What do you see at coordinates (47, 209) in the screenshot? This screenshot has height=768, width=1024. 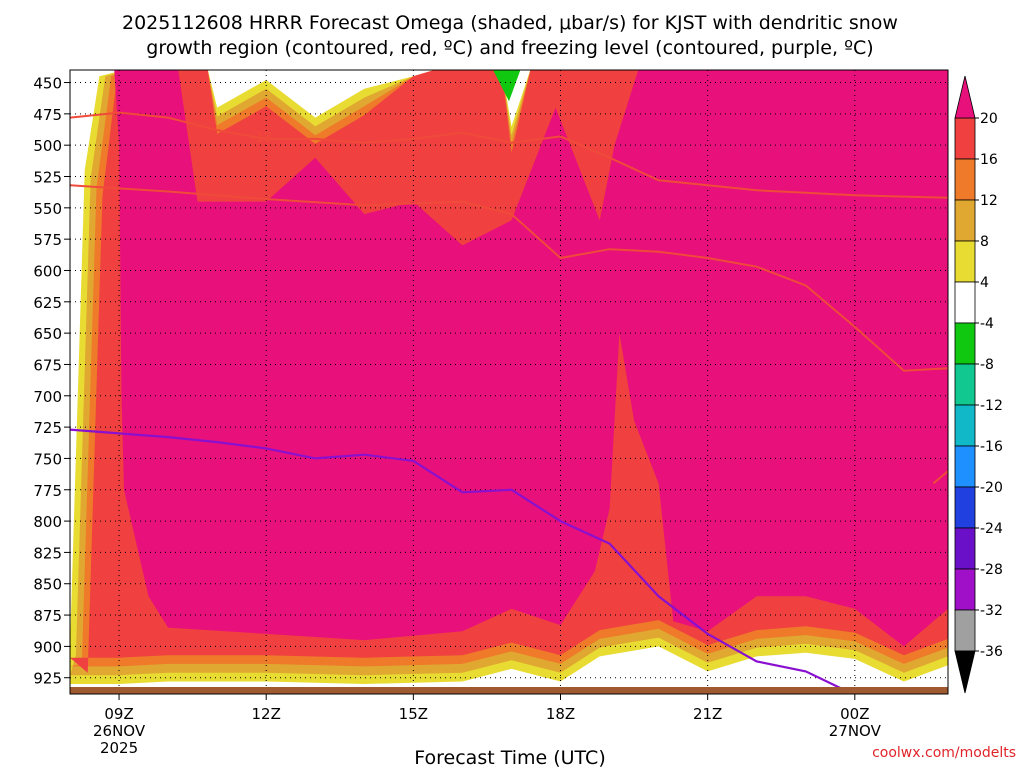 I see `y-tick-label: 550` at bounding box center [47, 209].